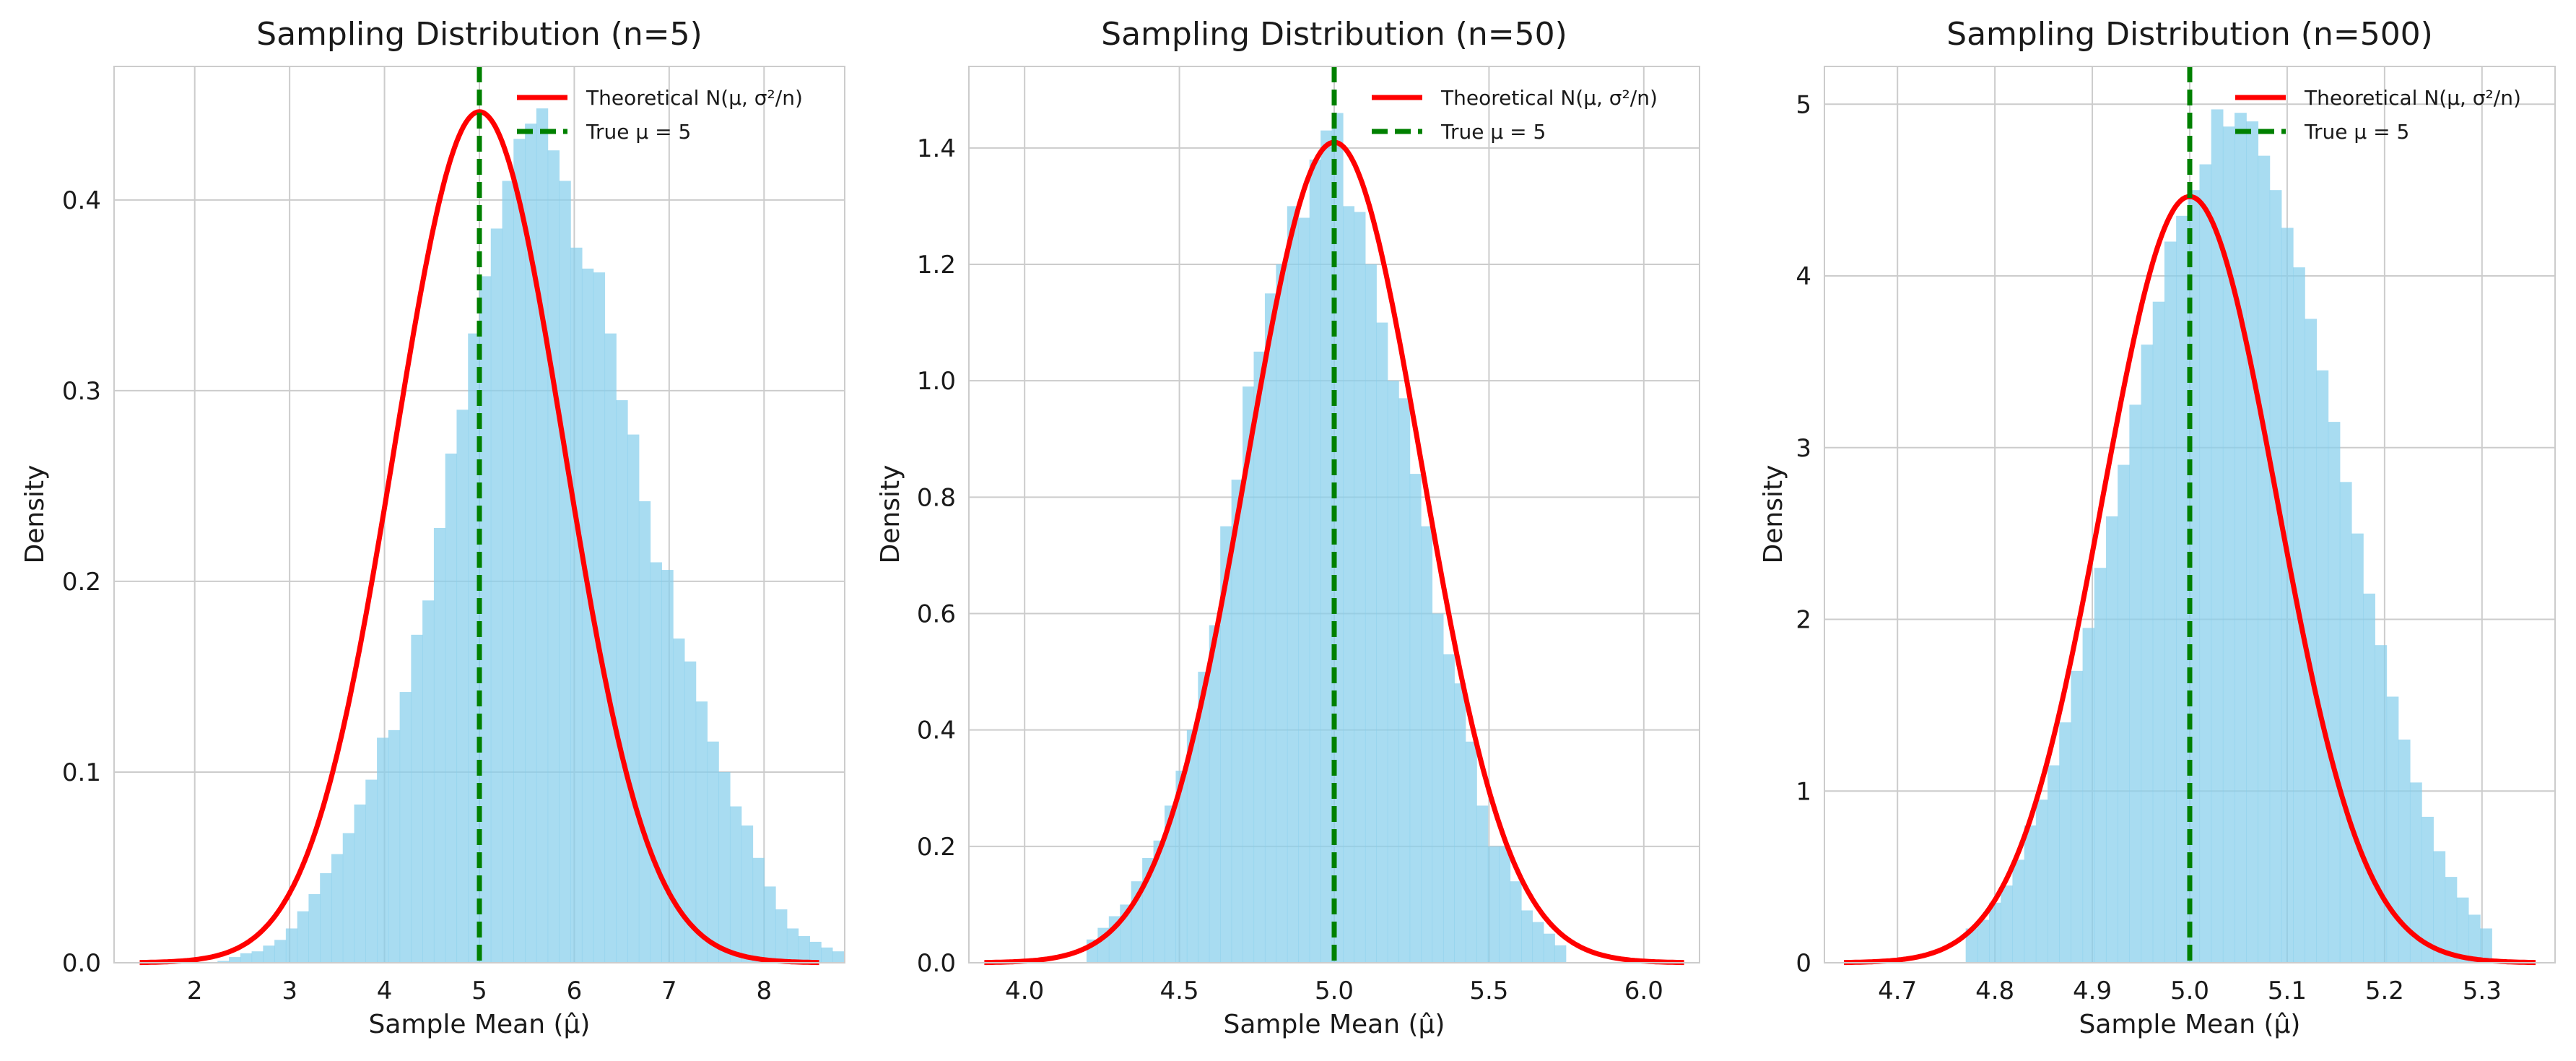 This screenshot has height=1061, width=2576. I want to click on x-ticks: 4.7 4.8 4.9 5.0 5.1 5.2 5.3, so click(2190, 990).